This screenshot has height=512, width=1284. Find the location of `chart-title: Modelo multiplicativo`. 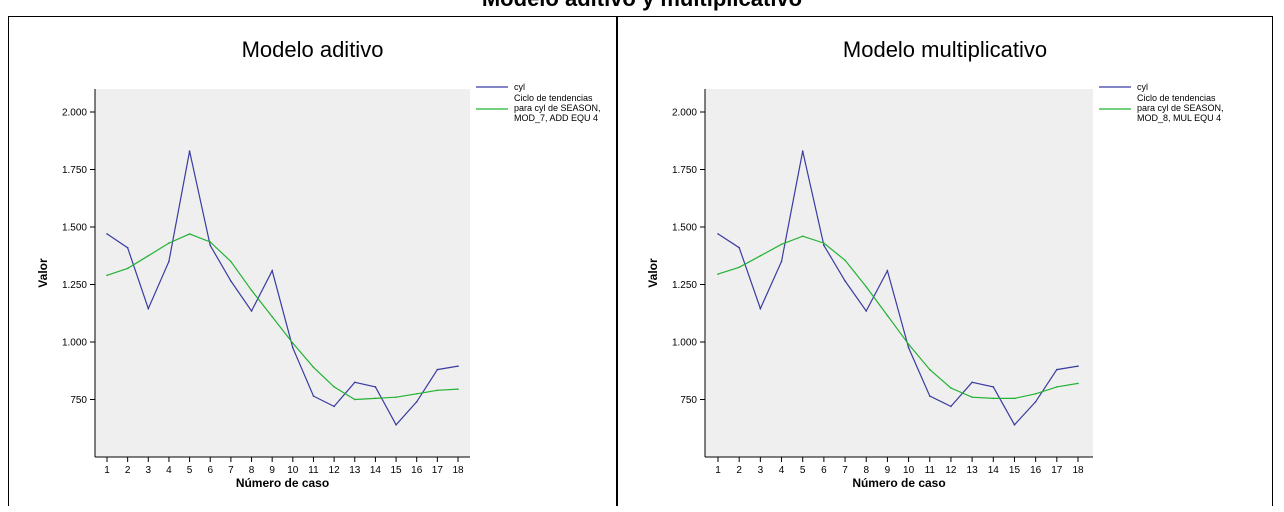

chart-title: Modelo multiplicativo is located at coordinates (945, 49).